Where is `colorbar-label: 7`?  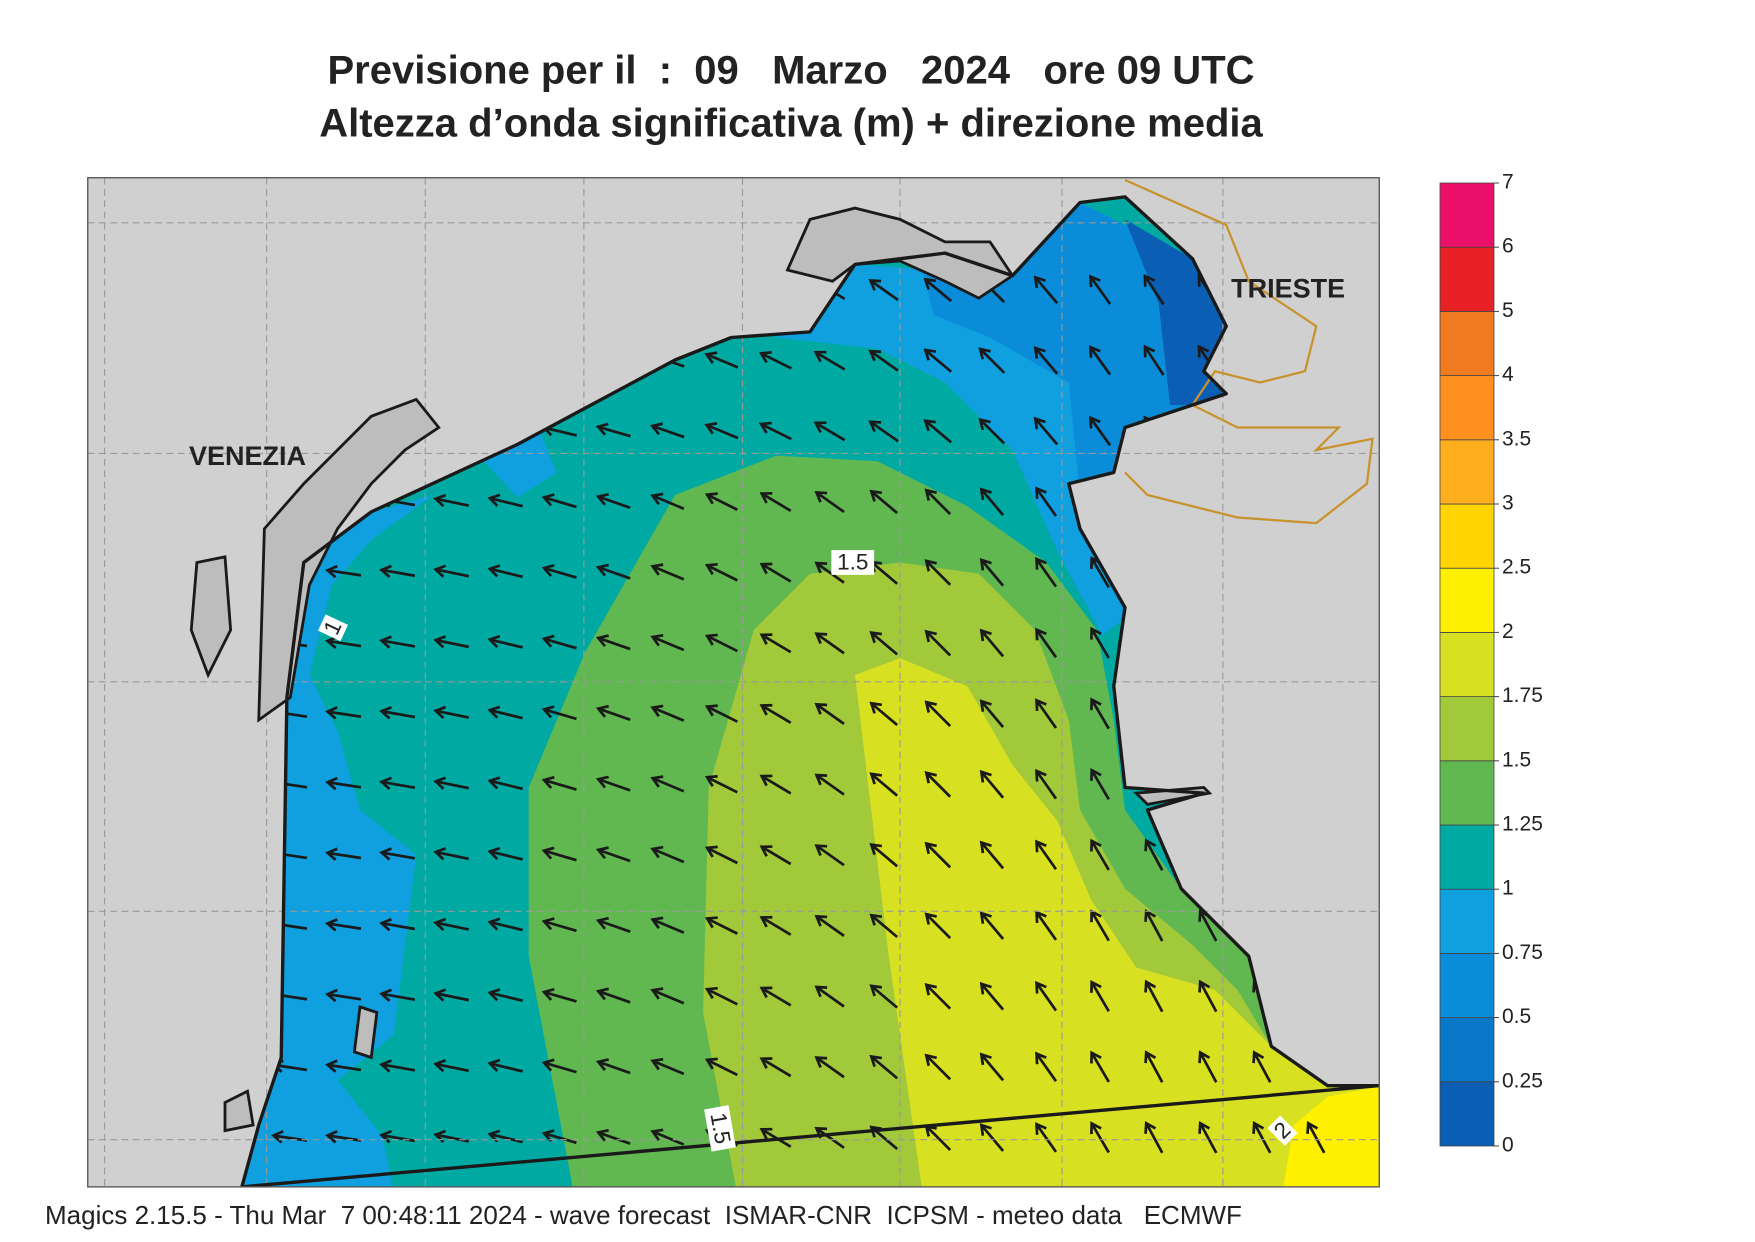 colorbar-label: 7 is located at coordinates (1508, 182).